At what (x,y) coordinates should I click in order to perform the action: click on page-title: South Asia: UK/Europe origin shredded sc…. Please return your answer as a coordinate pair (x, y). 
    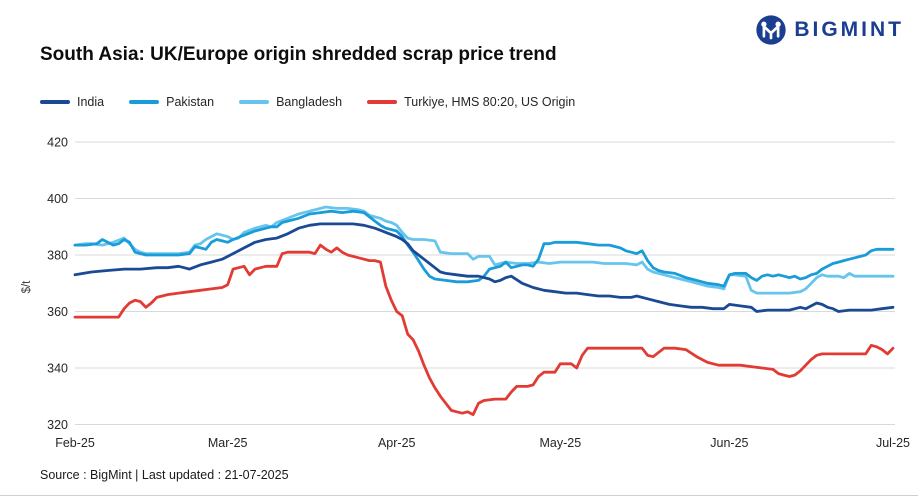
    Looking at the image, I should click on (298, 54).